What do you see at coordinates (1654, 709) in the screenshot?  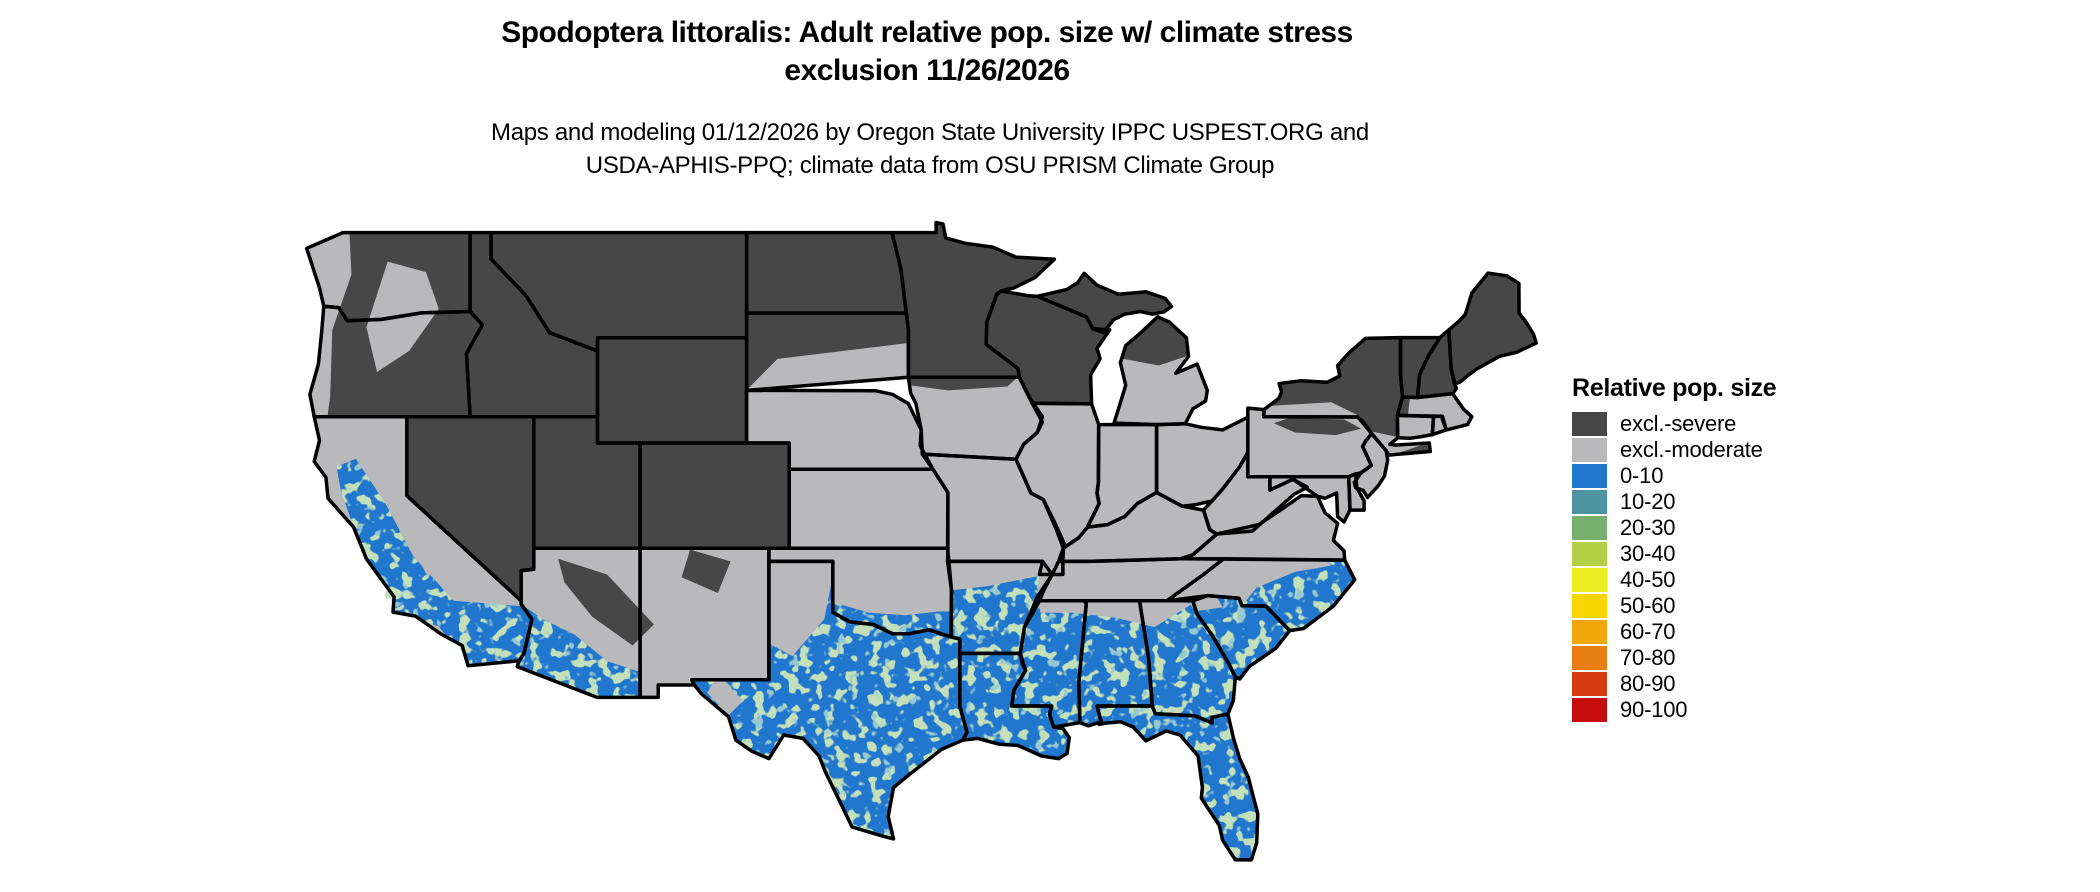 I see `legend-item-label: 90-100` at bounding box center [1654, 709].